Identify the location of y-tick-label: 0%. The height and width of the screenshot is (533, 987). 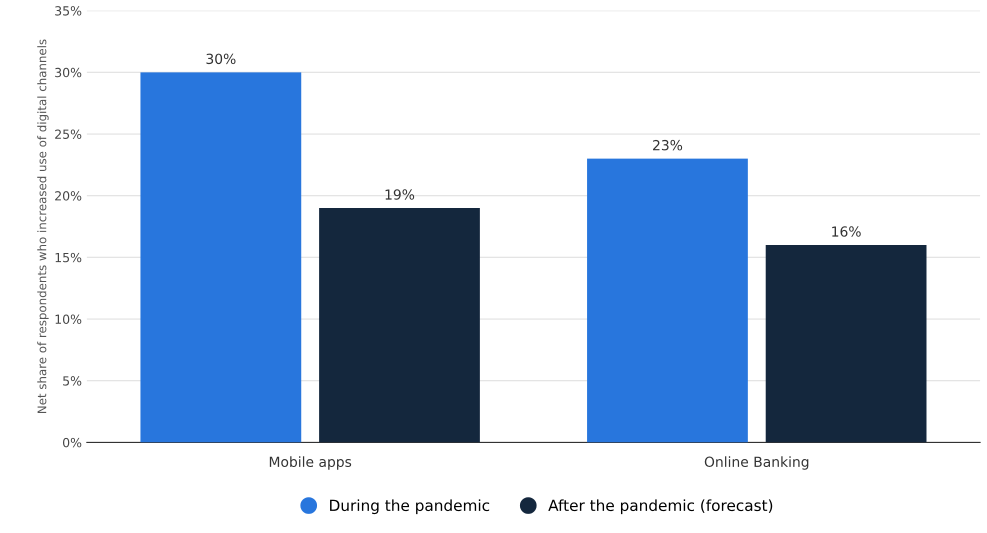
(72, 443).